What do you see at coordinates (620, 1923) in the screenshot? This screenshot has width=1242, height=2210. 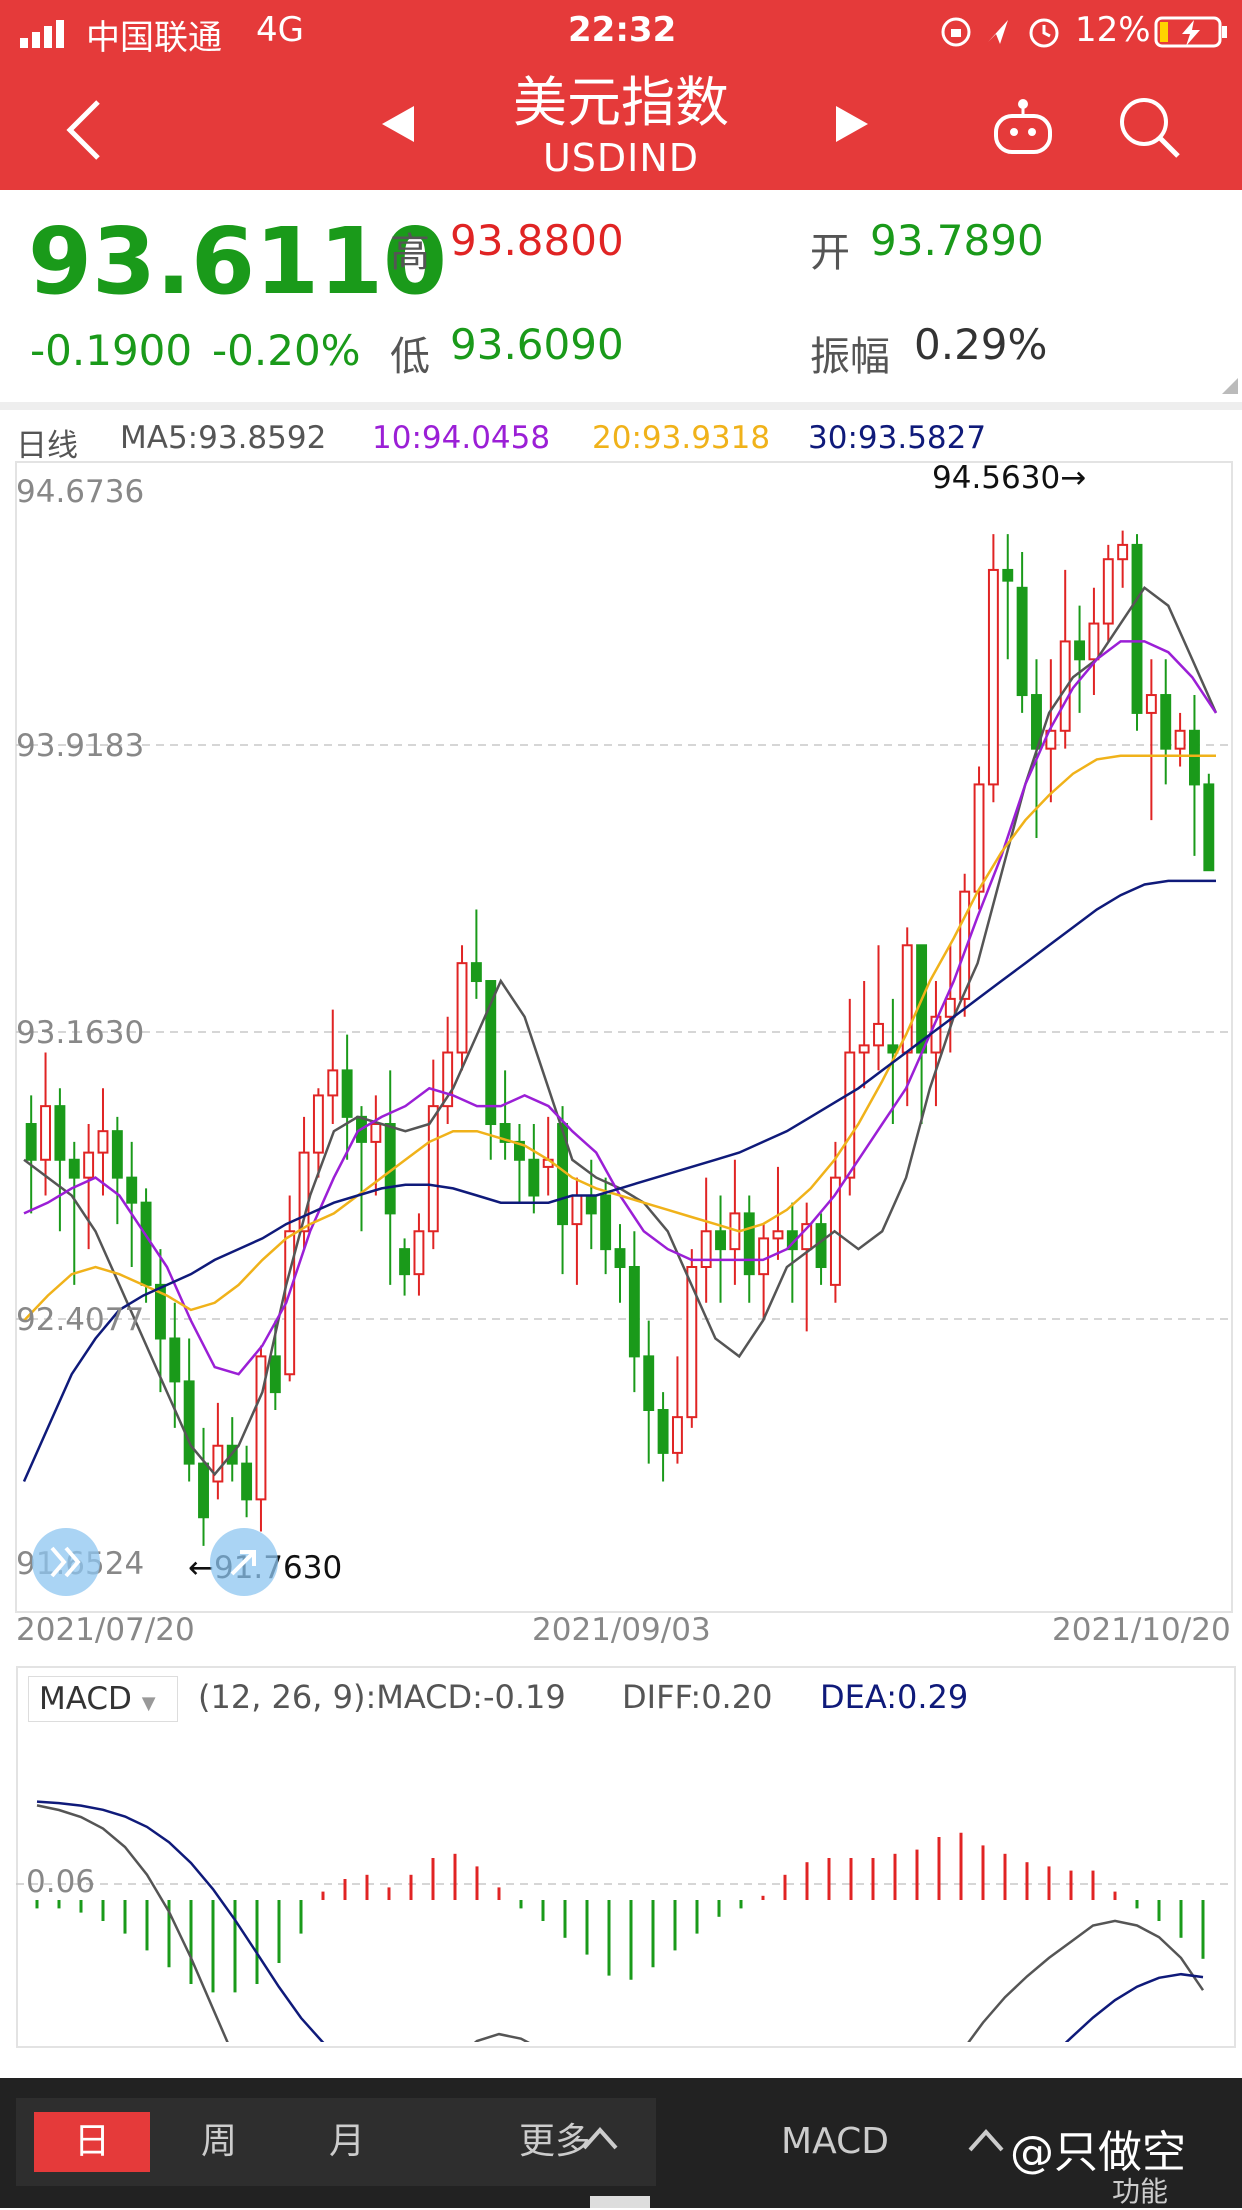 I see `macd-diff-line` at bounding box center [620, 1923].